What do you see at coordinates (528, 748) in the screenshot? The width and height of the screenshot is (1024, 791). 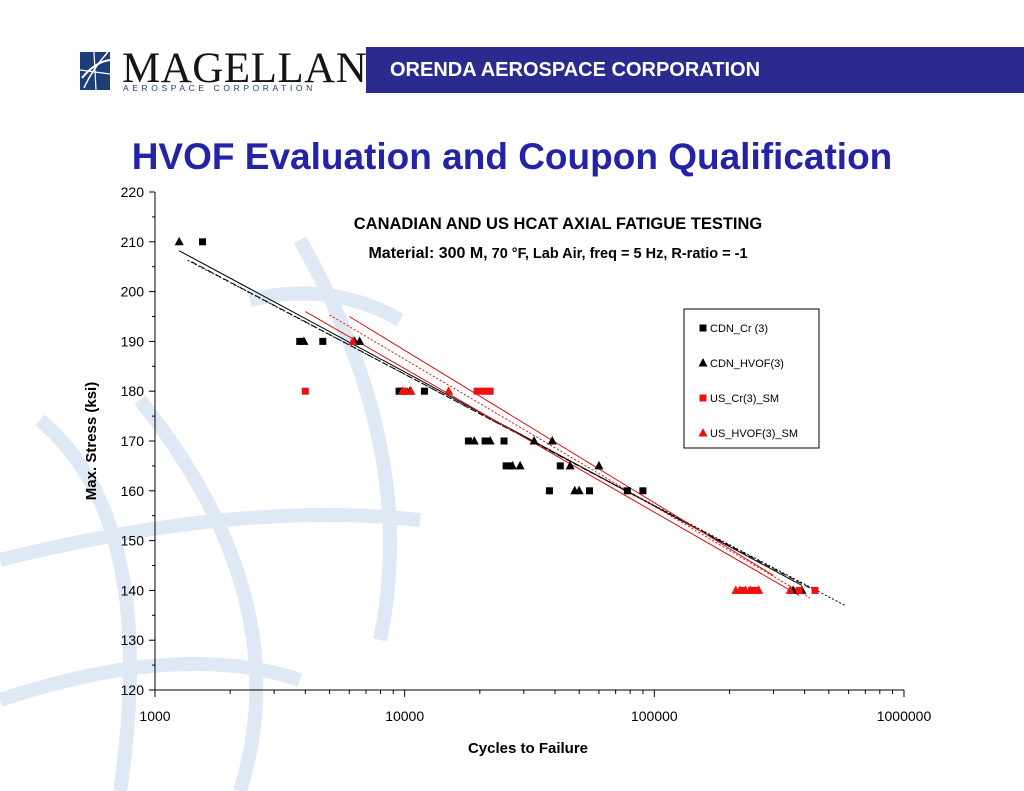 I see `x-axis-label: Cycles to Failure` at bounding box center [528, 748].